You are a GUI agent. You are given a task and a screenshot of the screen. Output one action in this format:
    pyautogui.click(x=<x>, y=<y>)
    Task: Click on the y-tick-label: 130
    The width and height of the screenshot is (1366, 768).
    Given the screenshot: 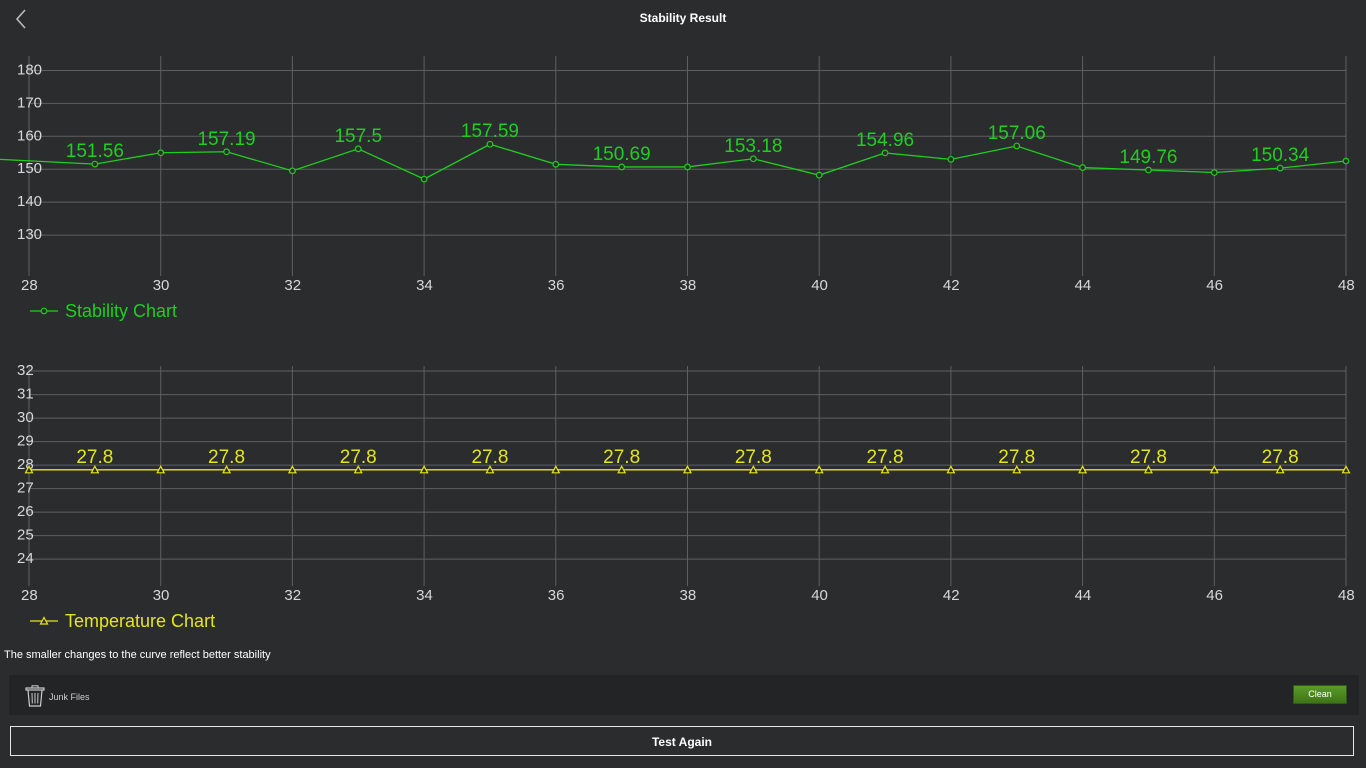 What is the action you would take?
    pyautogui.click(x=29, y=234)
    